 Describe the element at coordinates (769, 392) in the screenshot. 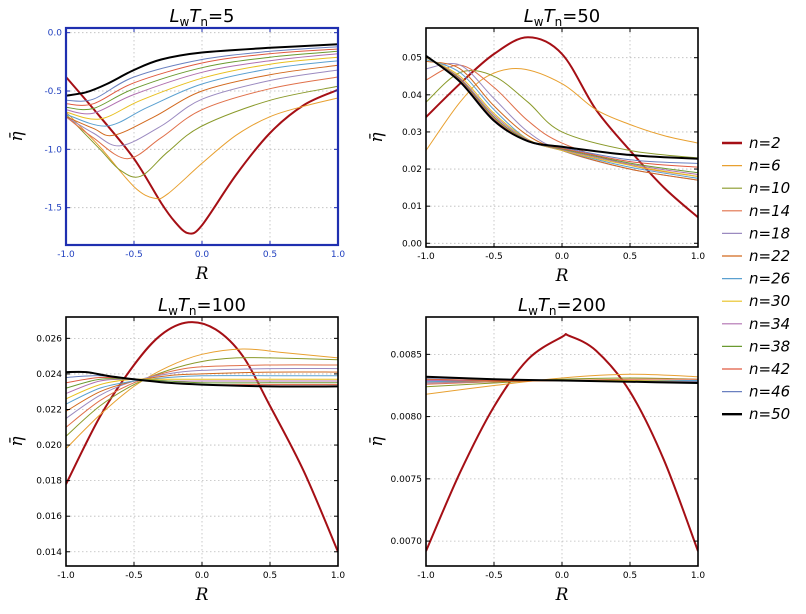

I see `legend-label: n=46` at that location.